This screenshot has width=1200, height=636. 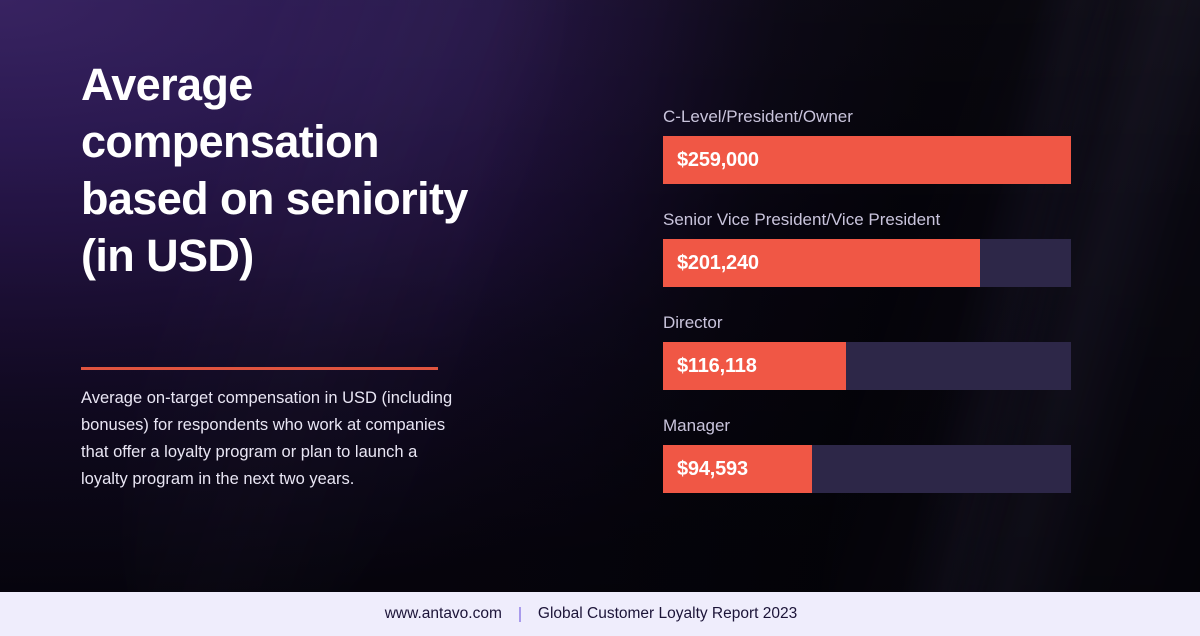 I want to click on bar-group: C-Level/President/Owner $259,000, so click(x=867, y=145).